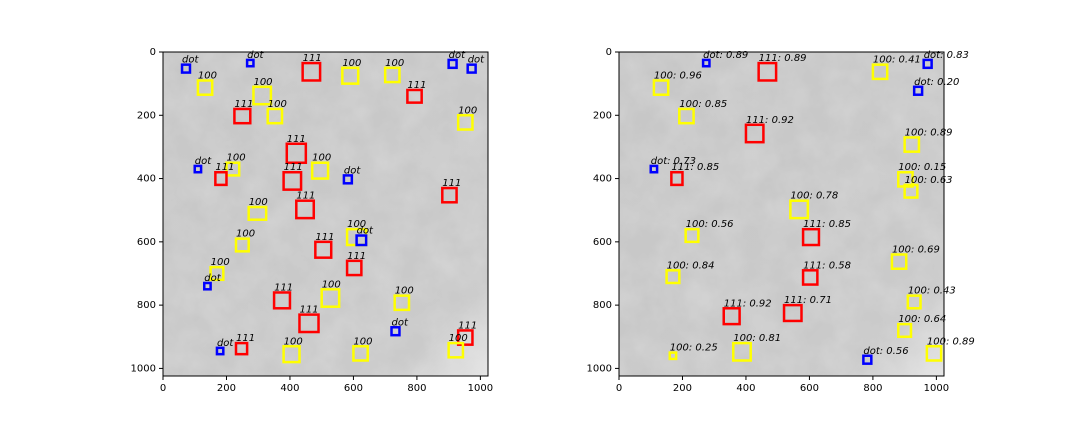 The width and height of the screenshot is (1080, 432). Describe the element at coordinates (814, 196) in the screenshot. I see `box-label: 100: 0.78` at that location.